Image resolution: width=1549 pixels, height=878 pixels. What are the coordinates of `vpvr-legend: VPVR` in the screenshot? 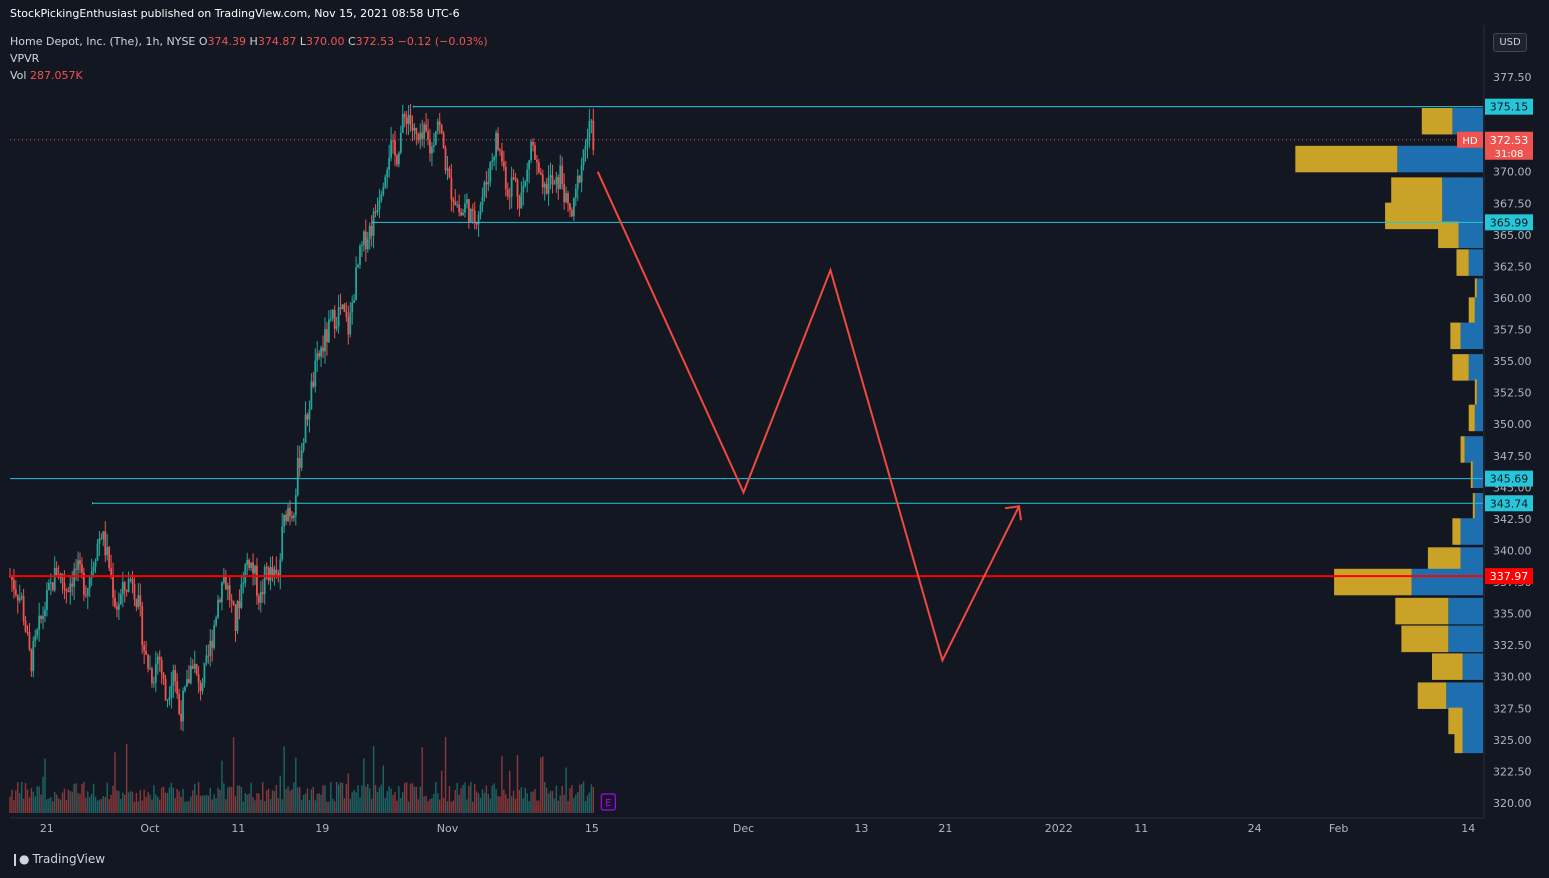 It's located at (24, 58).